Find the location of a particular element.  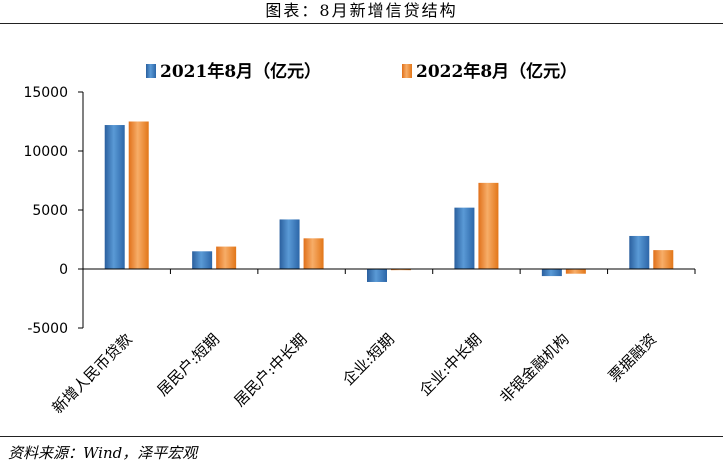

y-axis: 15000 10000 5000 0 -5000 is located at coordinates (53, 211).